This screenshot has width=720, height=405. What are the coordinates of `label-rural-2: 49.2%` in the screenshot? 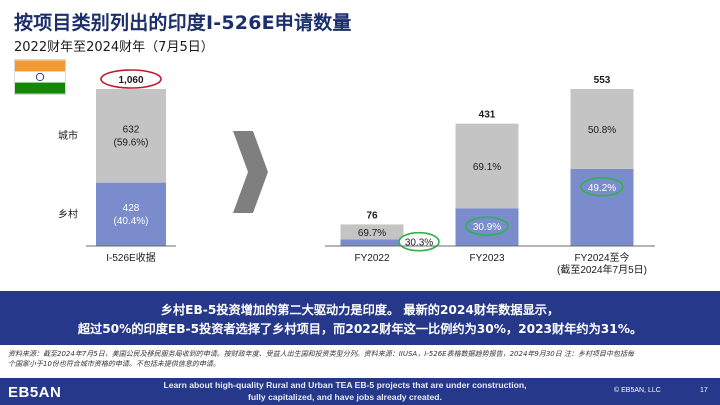 It's located at (602, 188).